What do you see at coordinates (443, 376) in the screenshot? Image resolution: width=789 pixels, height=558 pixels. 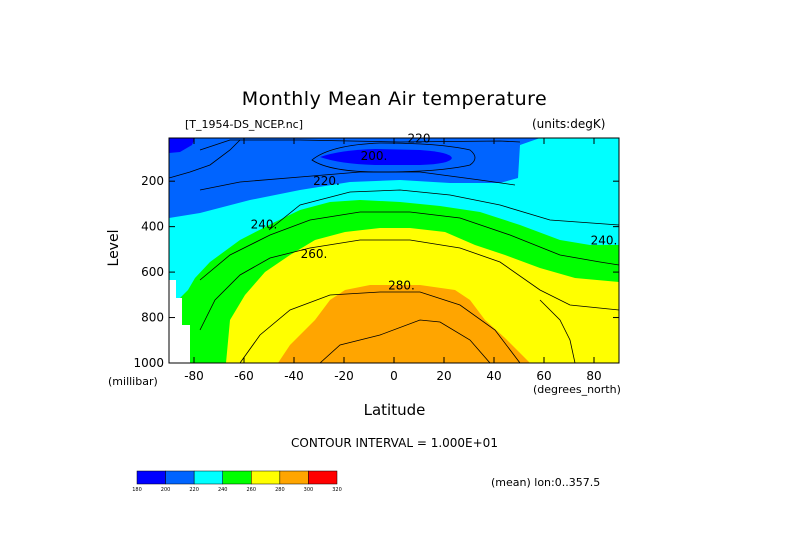 I see `x-tick-label: 20` at bounding box center [443, 376].